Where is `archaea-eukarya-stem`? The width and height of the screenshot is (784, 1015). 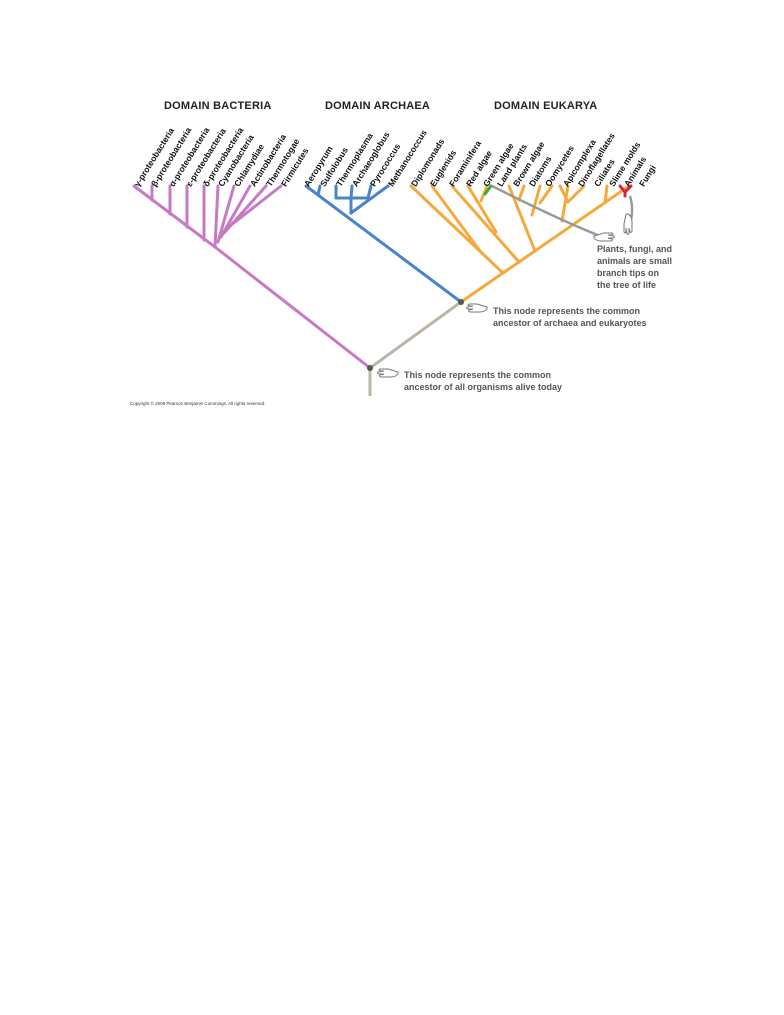 archaea-eukarya-stem is located at coordinates (415, 335).